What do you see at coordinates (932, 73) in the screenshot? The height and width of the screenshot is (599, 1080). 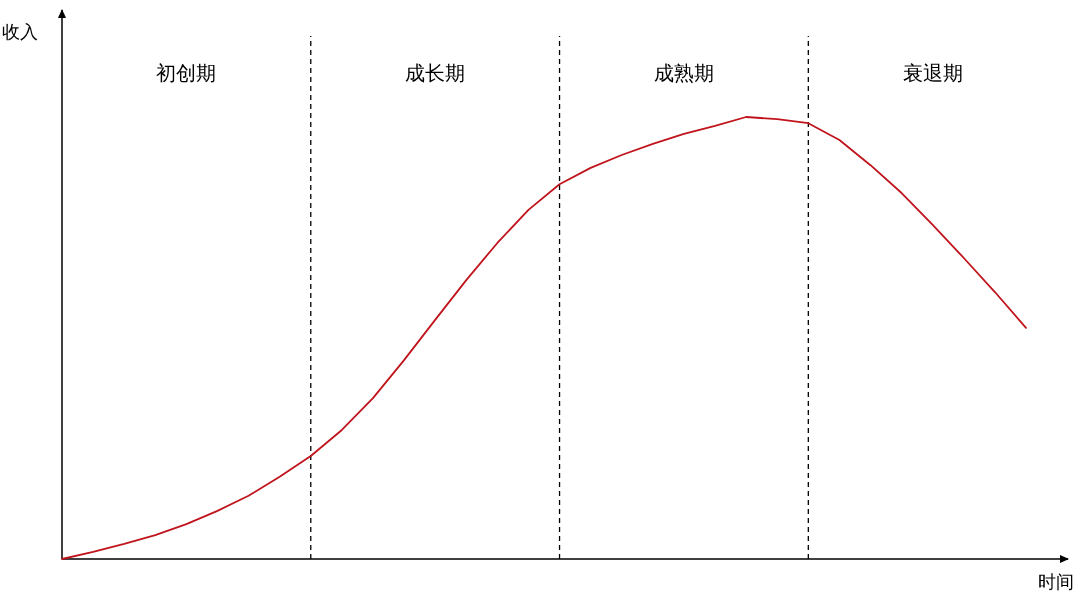 I see `text: 衰退期` at bounding box center [932, 73].